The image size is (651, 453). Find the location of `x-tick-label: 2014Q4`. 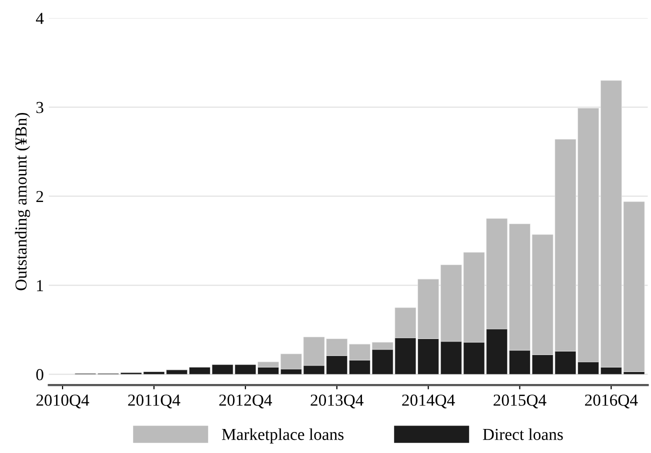

x-tick-label: 2014Q4 is located at coordinates (428, 401).